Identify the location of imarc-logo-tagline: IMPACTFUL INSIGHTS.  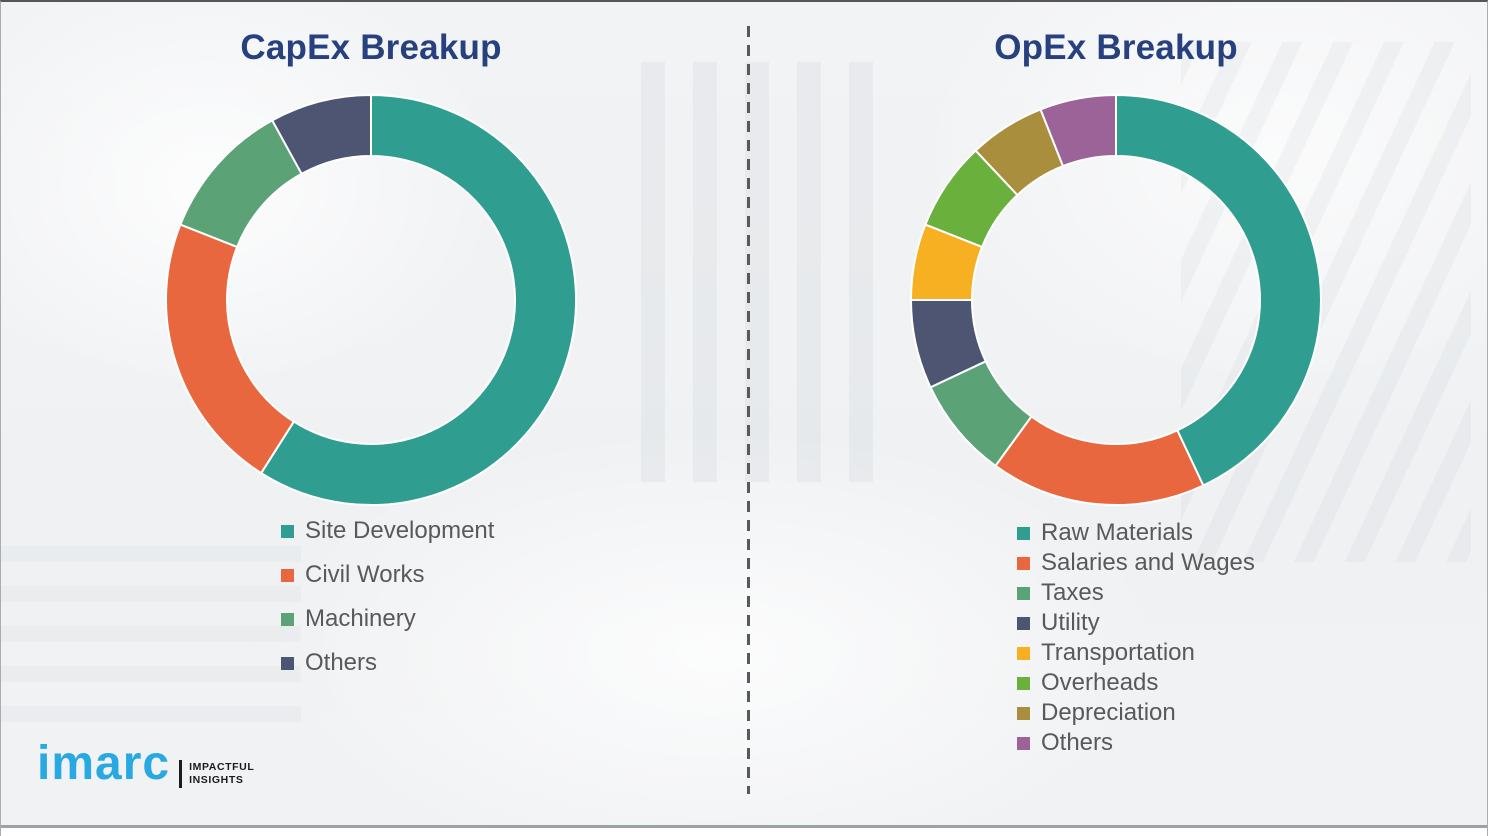
(221, 773).